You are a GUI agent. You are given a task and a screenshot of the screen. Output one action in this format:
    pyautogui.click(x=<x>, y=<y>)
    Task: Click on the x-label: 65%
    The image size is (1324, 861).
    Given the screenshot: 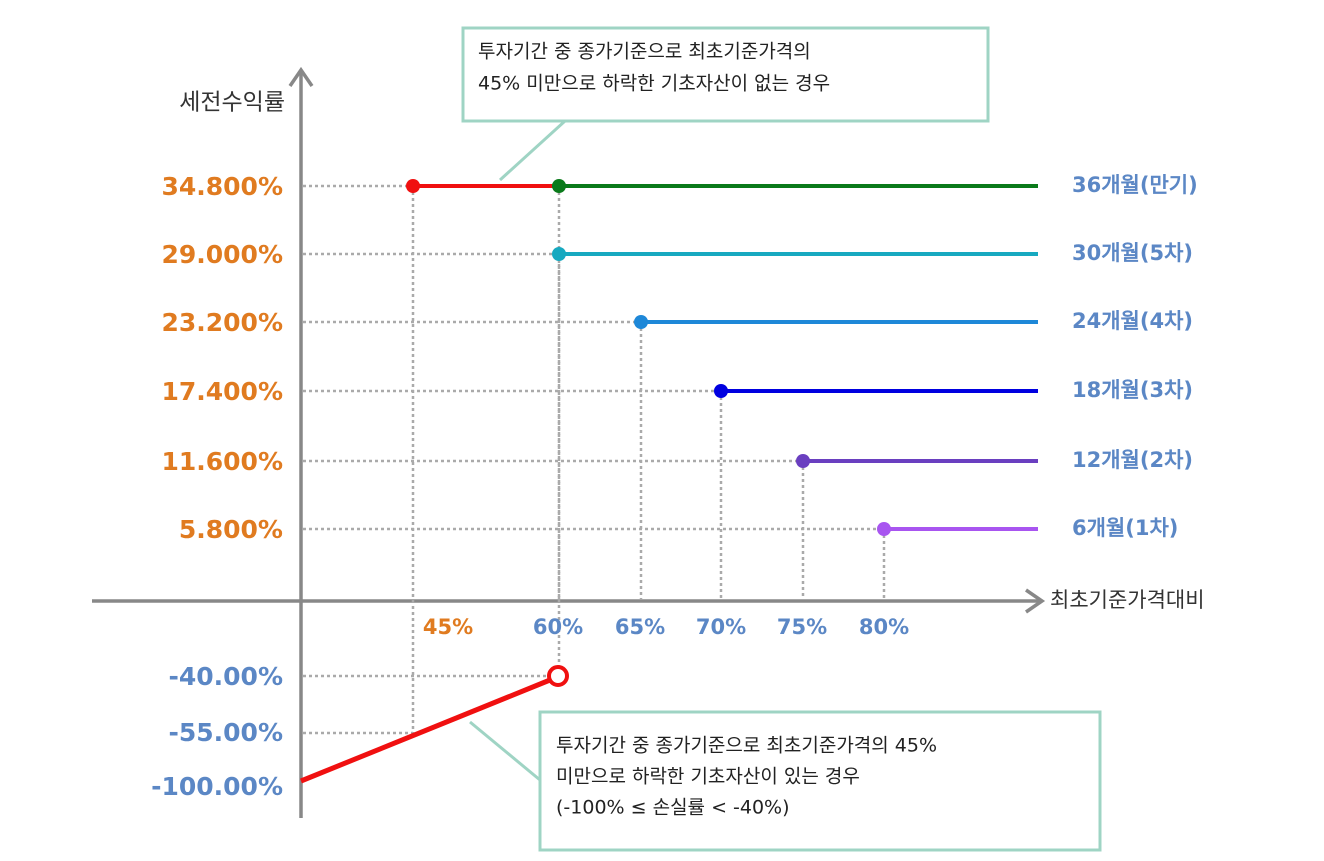 What is the action you would take?
    pyautogui.click(x=640, y=627)
    